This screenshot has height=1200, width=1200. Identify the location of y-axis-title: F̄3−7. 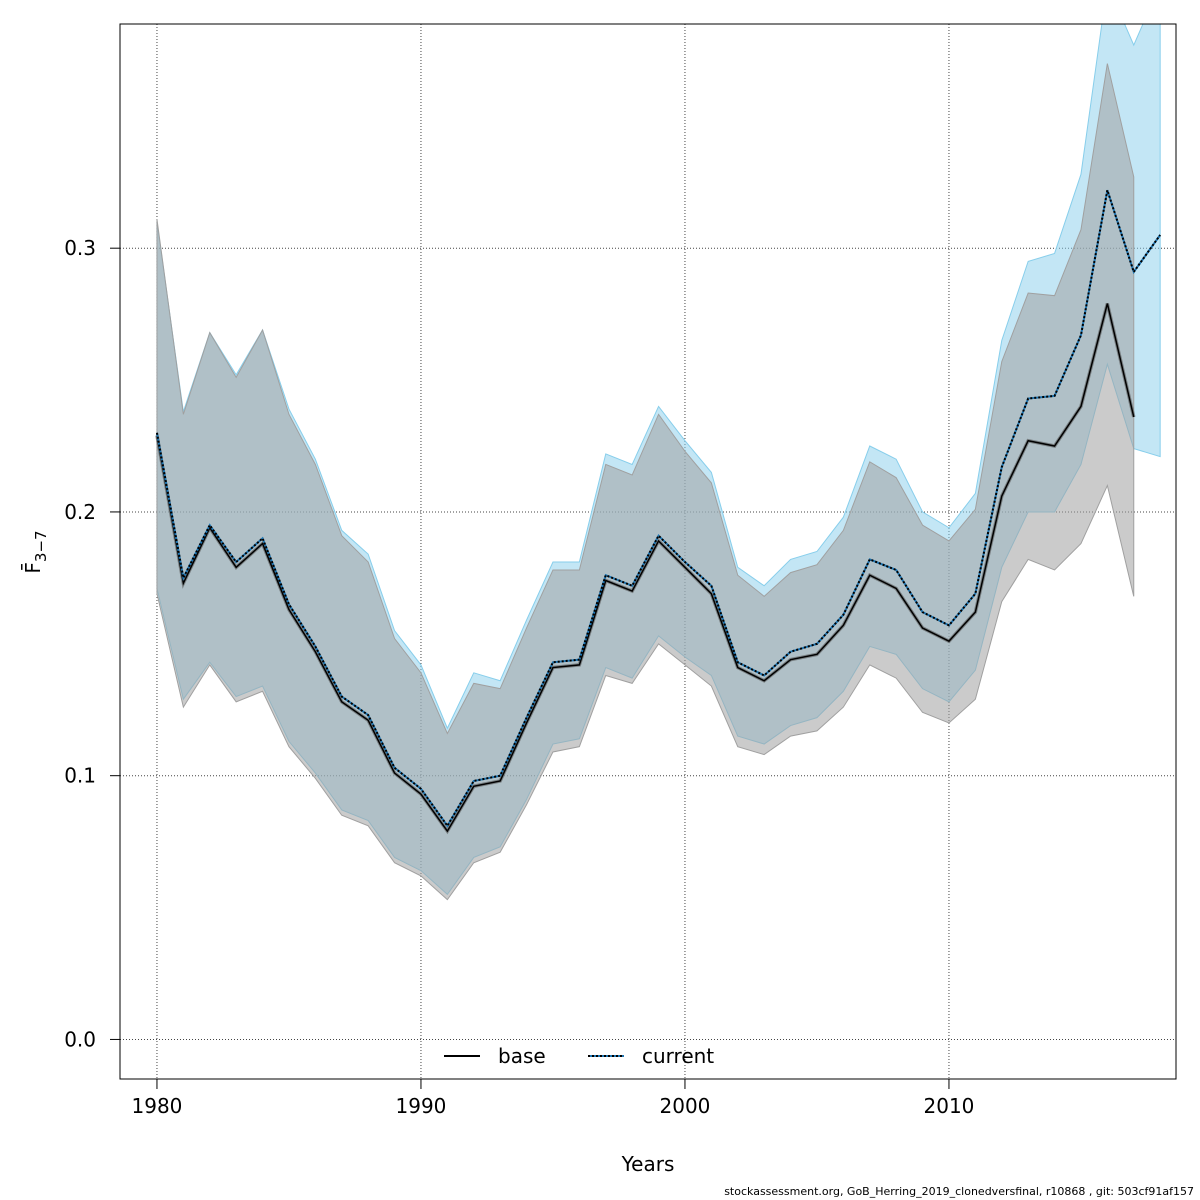
(35, 551).